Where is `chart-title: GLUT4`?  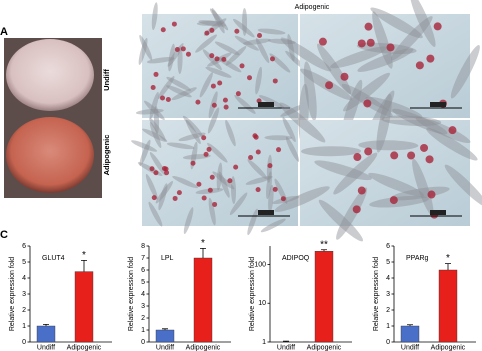
chart-title: GLUT4 is located at coordinates (53, 258).